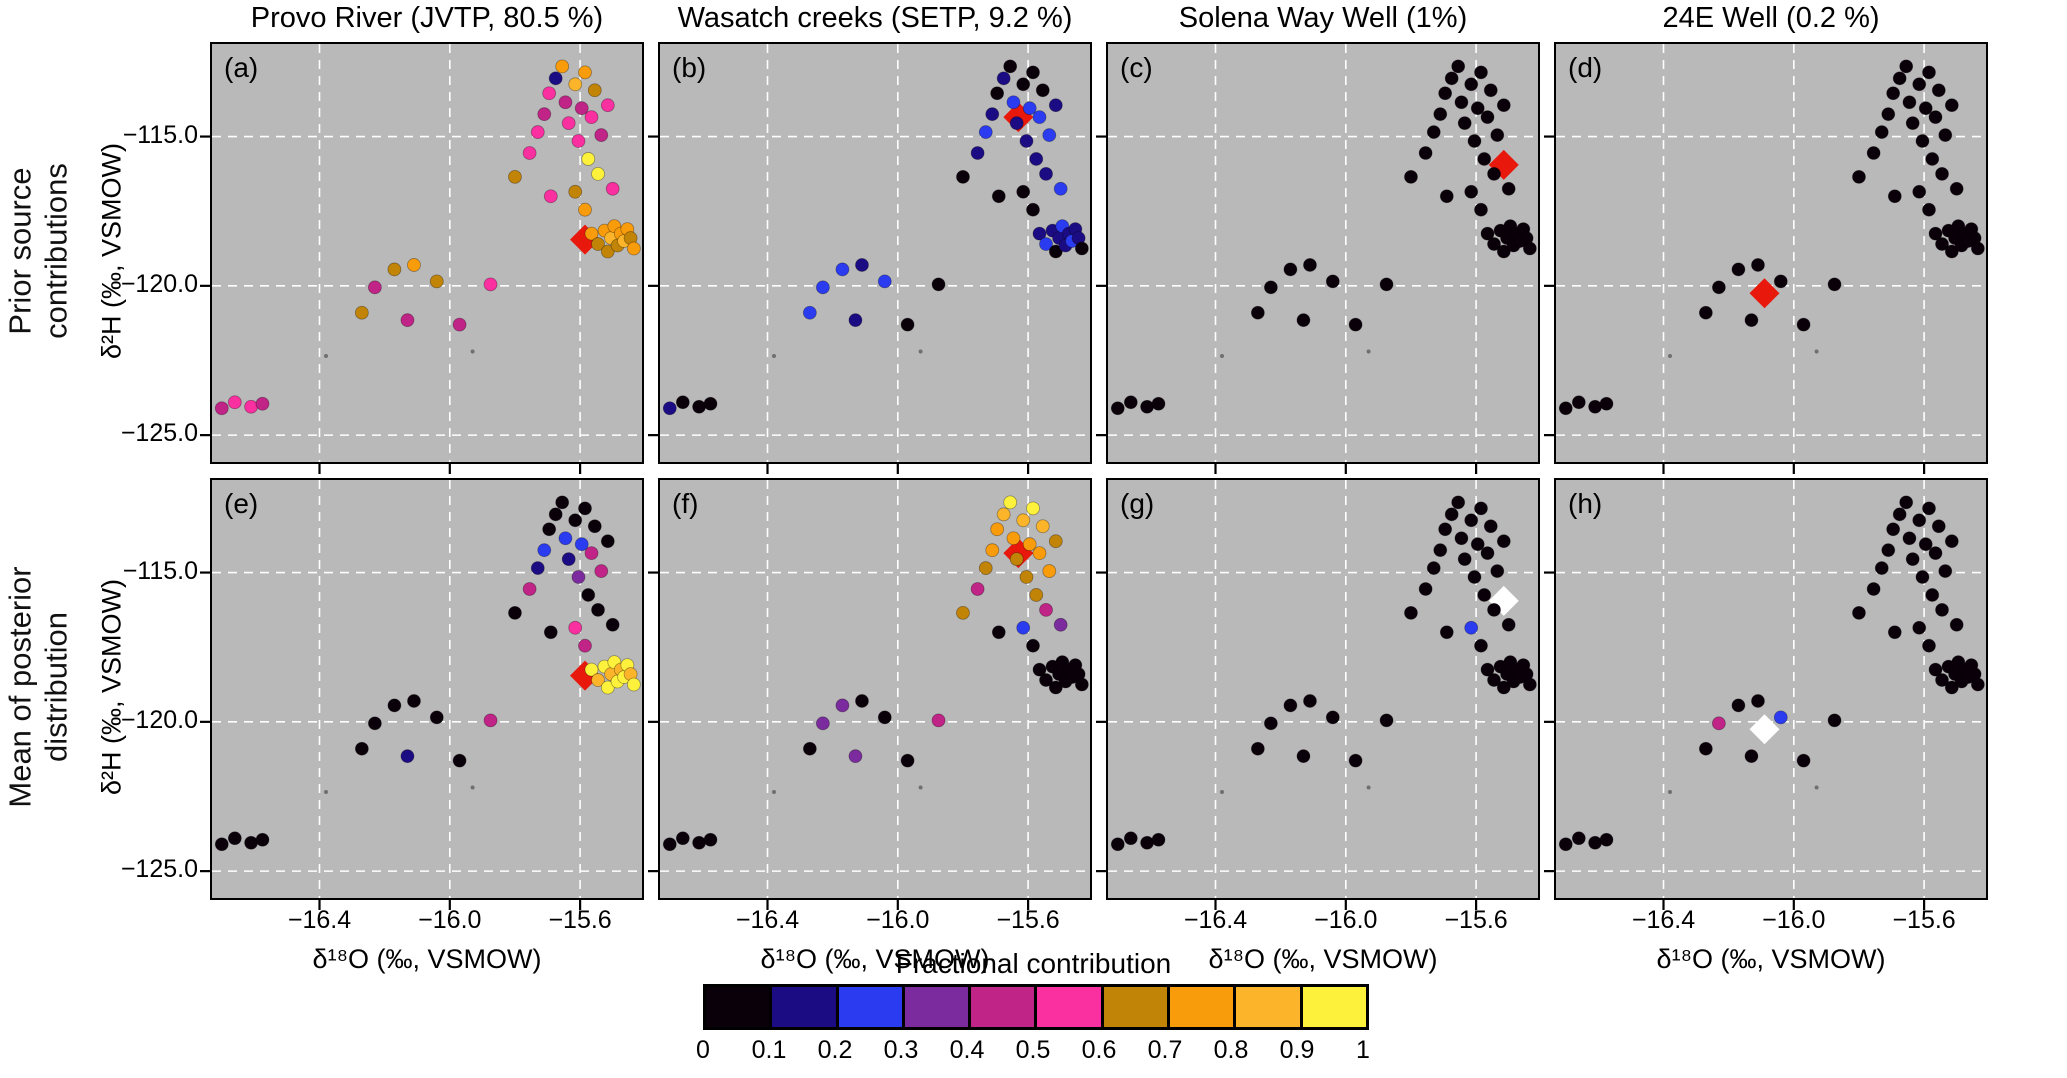  What do you see at coordinates (37, 687) in the screenshot?
I see `row-label-posterior: Mean of posterior distribution` at bounding box center [37, 687].